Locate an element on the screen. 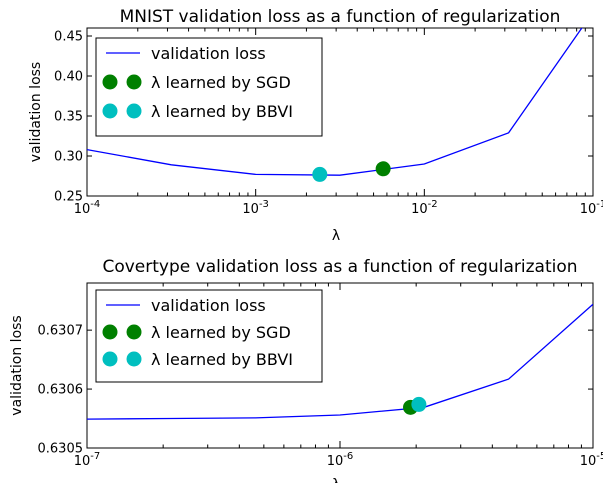 The width and height of the screenshot is (603, 483). x-tick-label: 10⁻¹ is located at coordinates (591, 208).